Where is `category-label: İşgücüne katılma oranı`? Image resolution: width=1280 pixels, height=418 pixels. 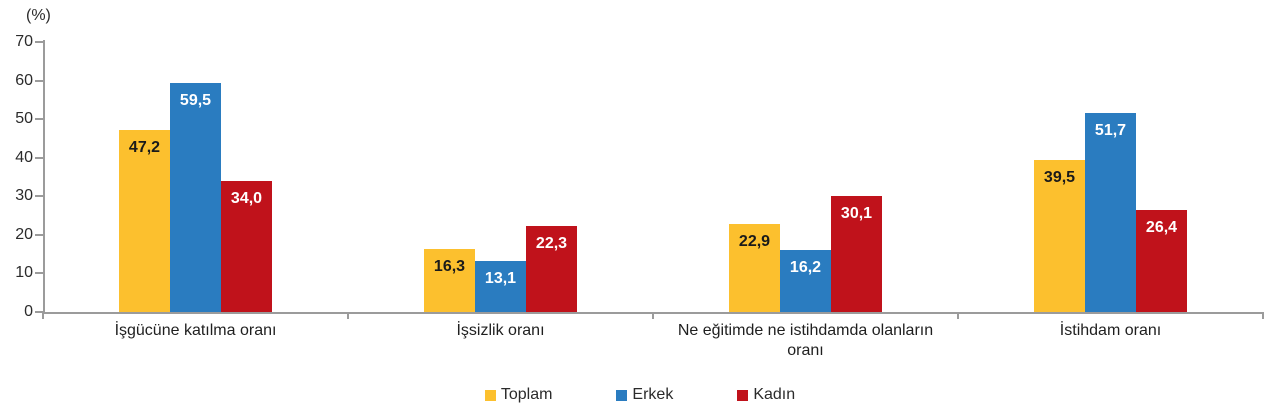 category-label: İşgücüne katılma oranı is located at coordinates (195, 330).